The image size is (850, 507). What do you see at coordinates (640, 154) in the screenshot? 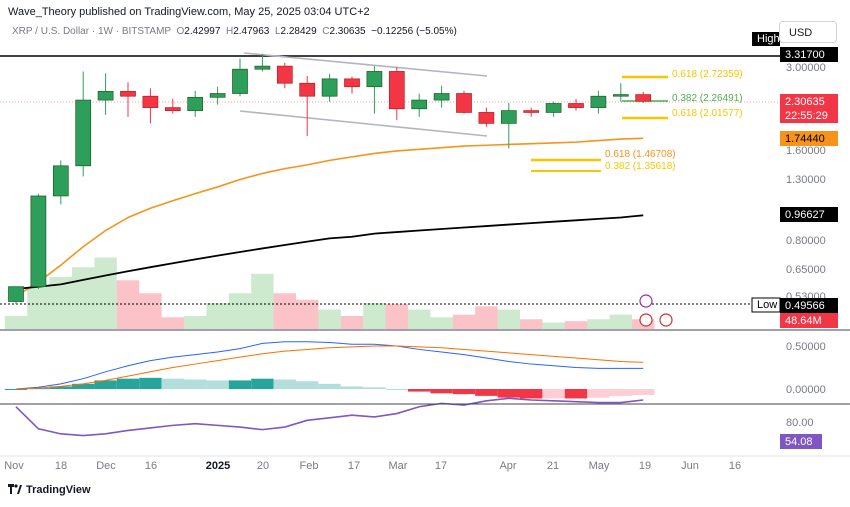
I see `fib-level-label: 0.618 (1.46708)` at bounding box center [640, 154].